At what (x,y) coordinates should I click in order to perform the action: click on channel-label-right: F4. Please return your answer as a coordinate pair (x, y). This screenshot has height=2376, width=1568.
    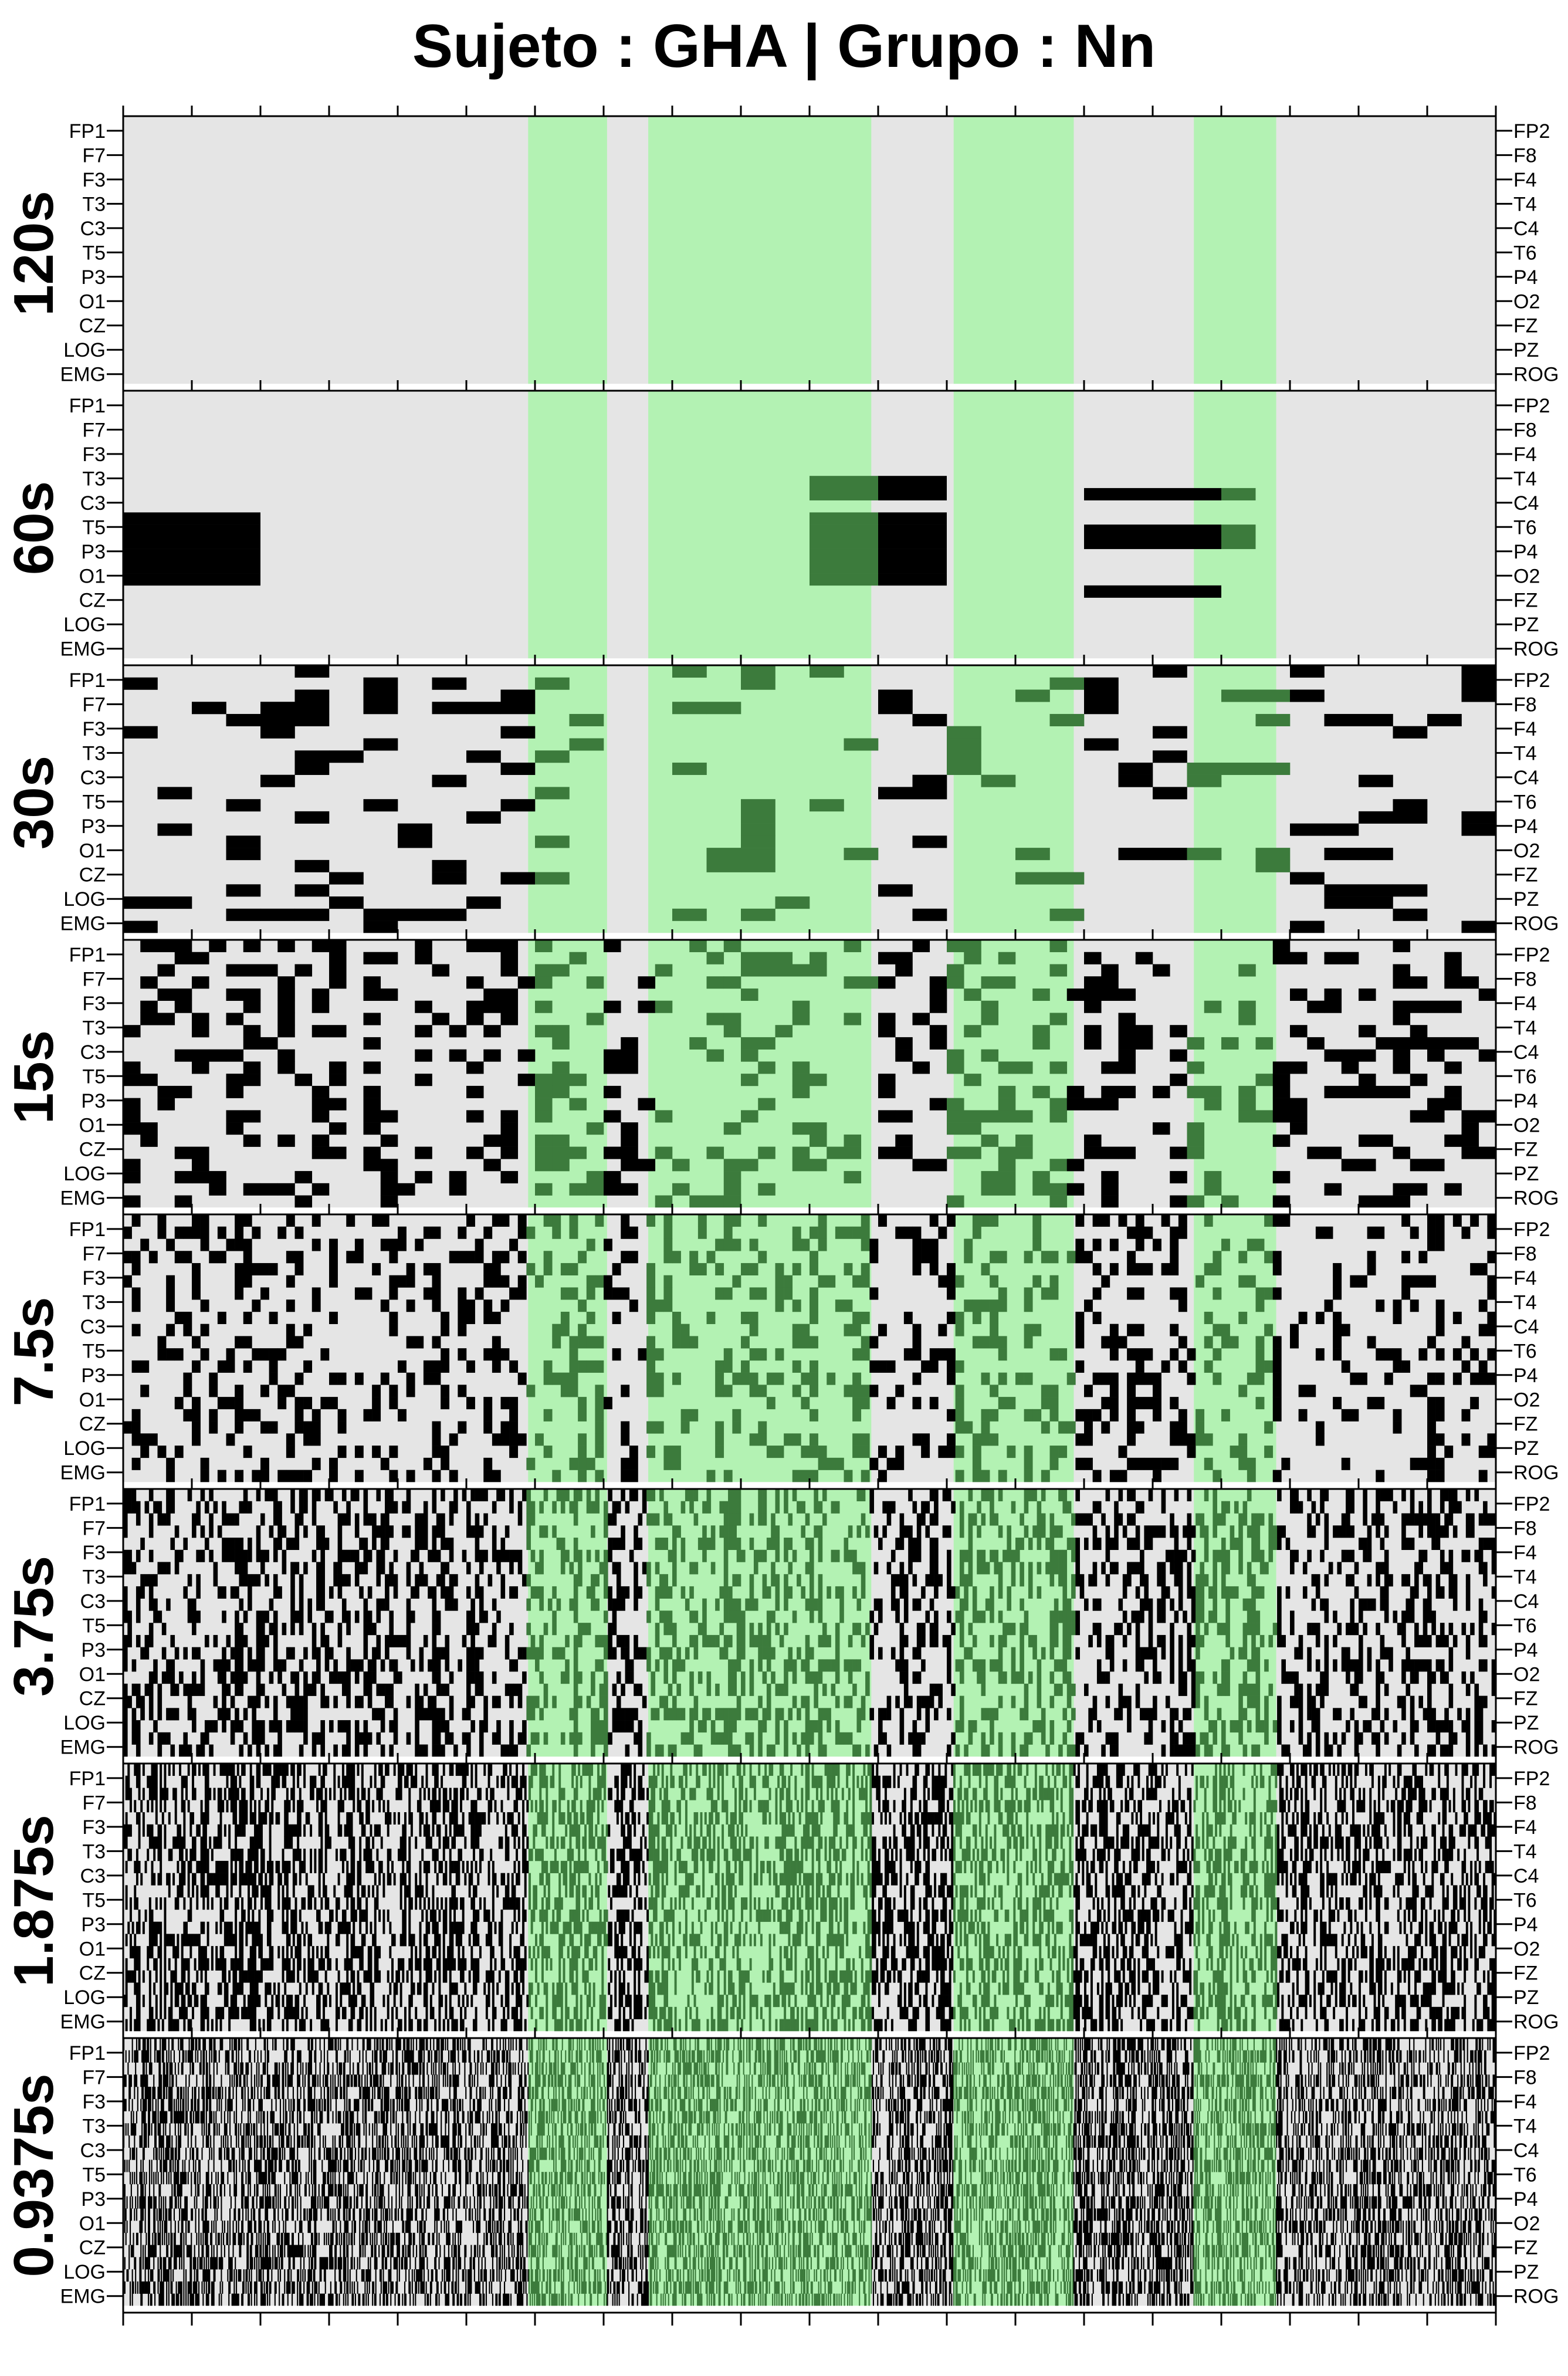
    Looking at the image, I should click on (1525, 180).